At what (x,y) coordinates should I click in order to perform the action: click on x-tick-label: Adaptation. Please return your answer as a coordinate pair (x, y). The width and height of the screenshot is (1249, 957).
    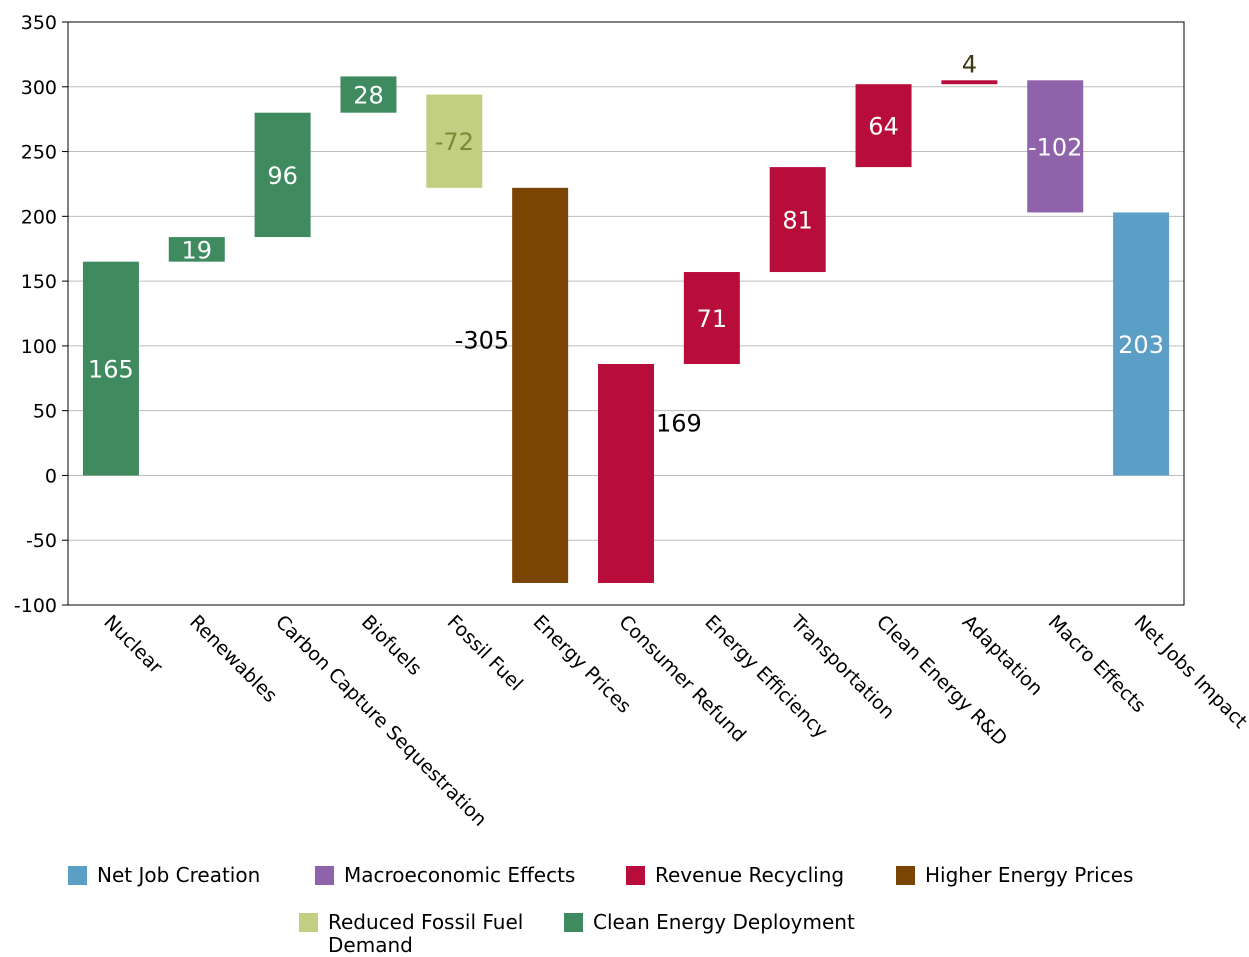
    Looking at the image, I should click on (1002, 655).